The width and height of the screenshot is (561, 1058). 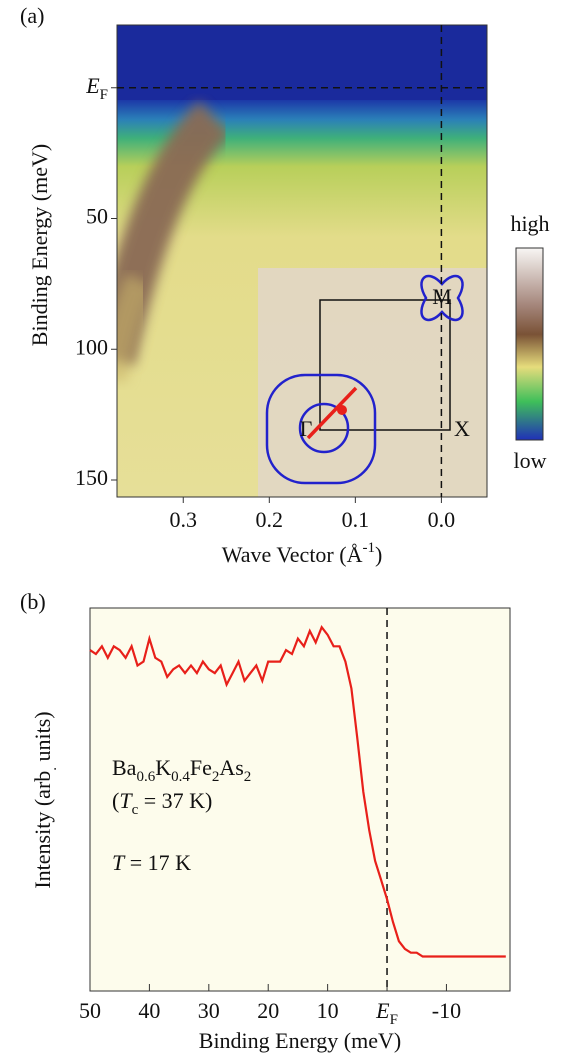 I want to click on colorbar-label: high, so click(x=529, y=223).